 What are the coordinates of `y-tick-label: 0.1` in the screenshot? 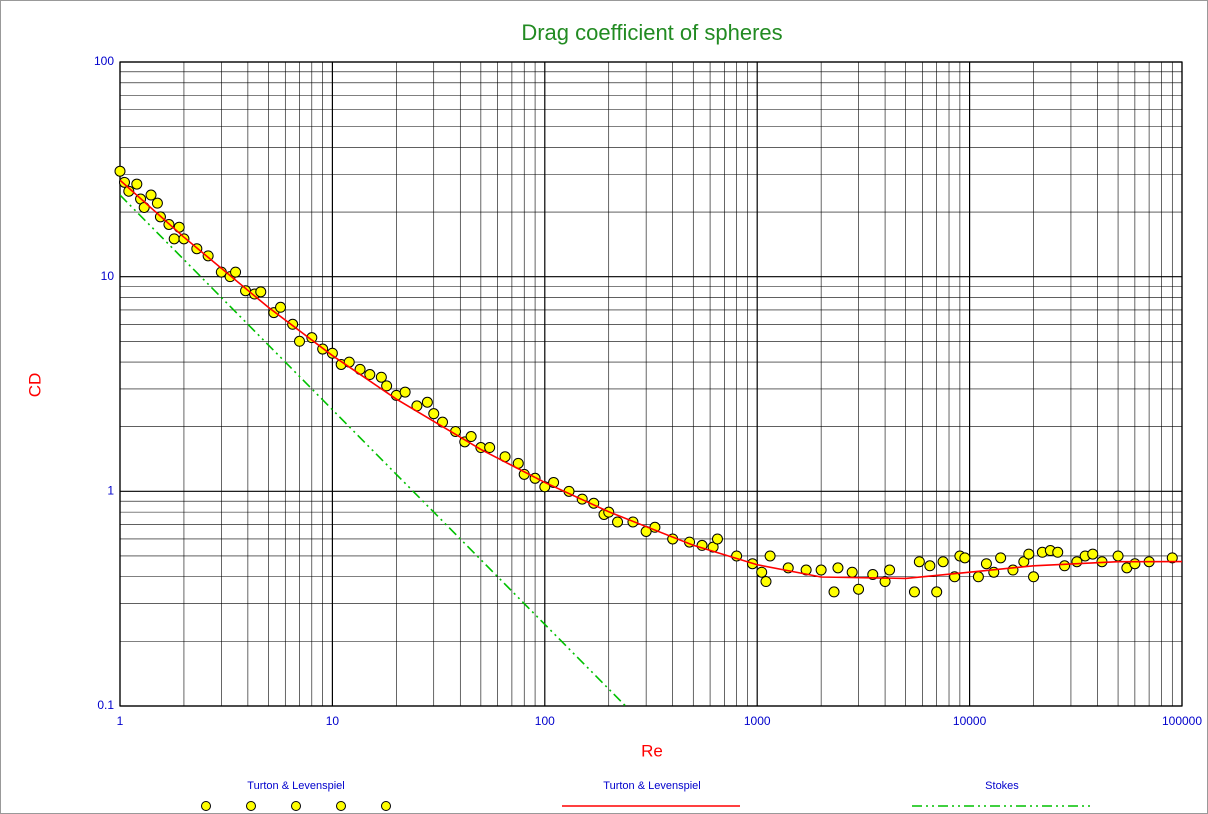 It's located at (105, 705).